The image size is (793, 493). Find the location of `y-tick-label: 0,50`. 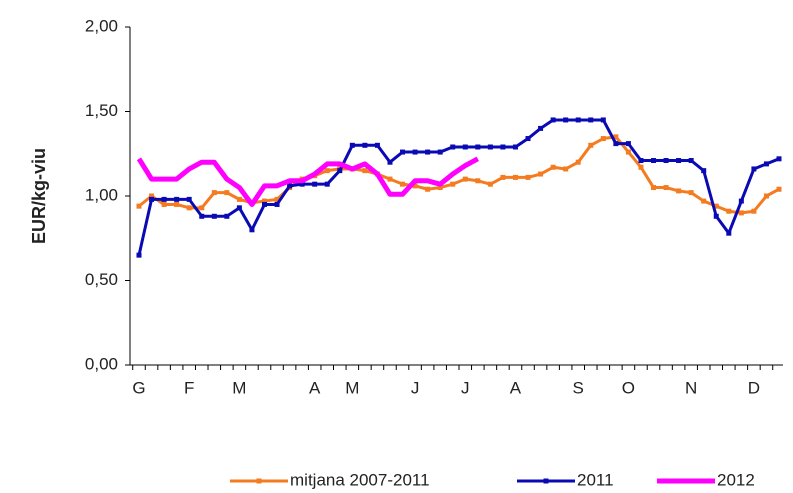

y-tick-label: 0,50 is located at coordinates (101, 279).